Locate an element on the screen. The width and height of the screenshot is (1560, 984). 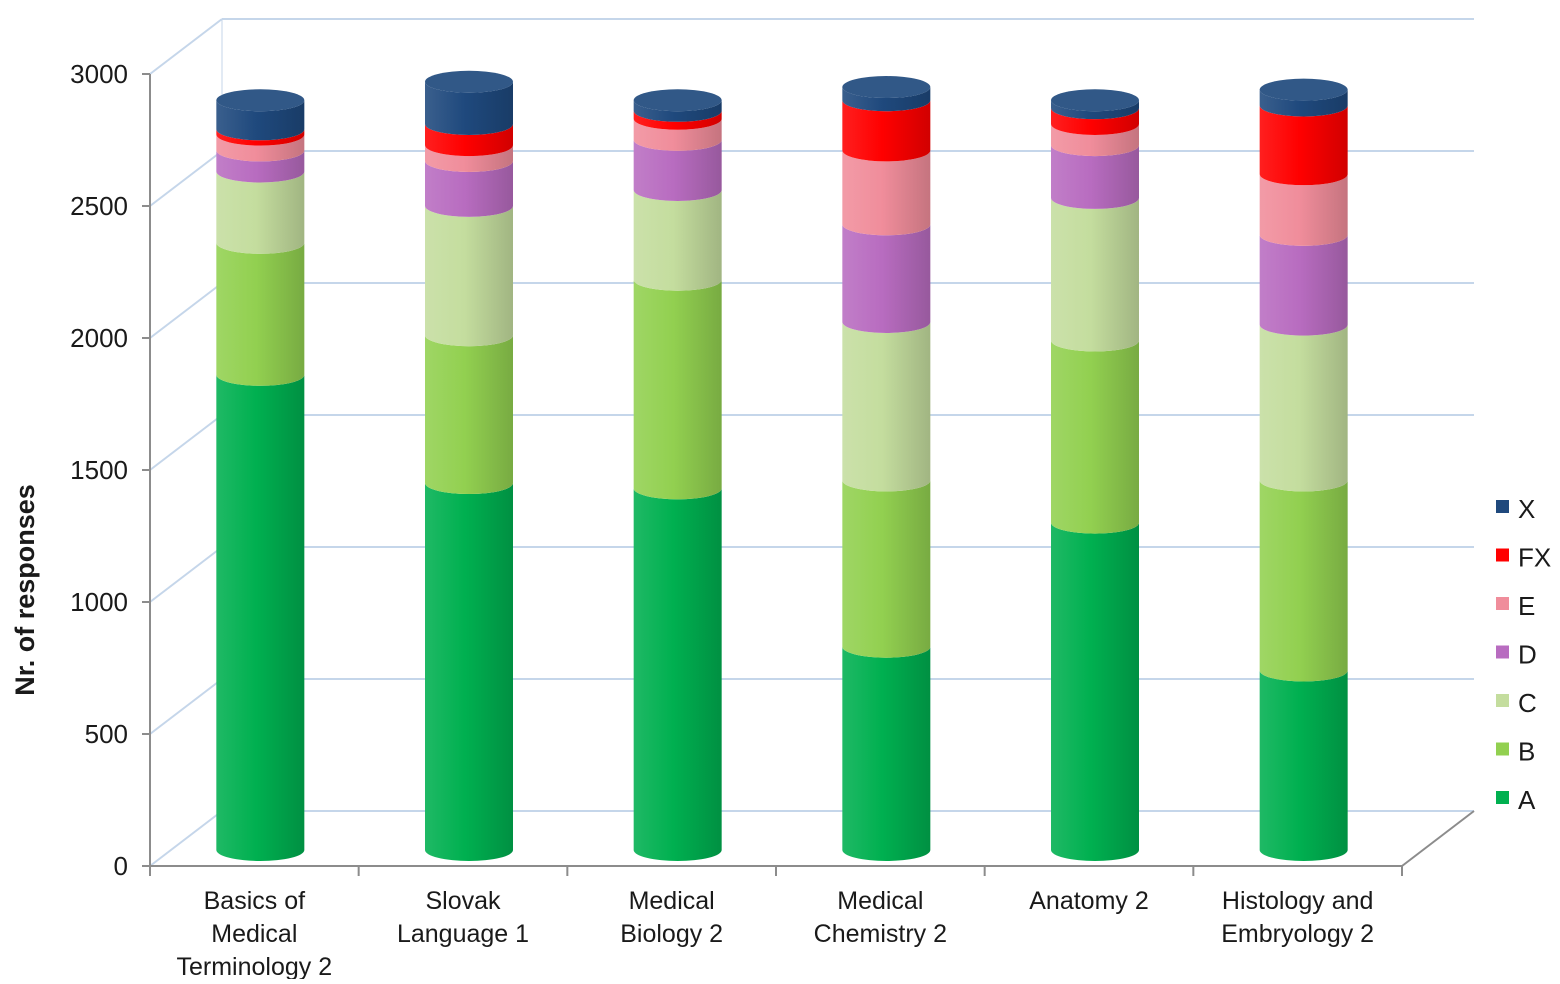
legend-swatch-c is located at coordinates (1502, 700).